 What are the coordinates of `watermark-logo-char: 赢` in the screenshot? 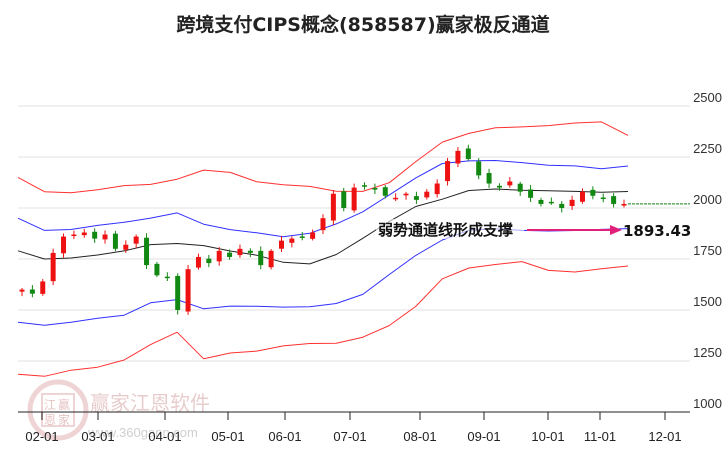 It's located at (64, 404).